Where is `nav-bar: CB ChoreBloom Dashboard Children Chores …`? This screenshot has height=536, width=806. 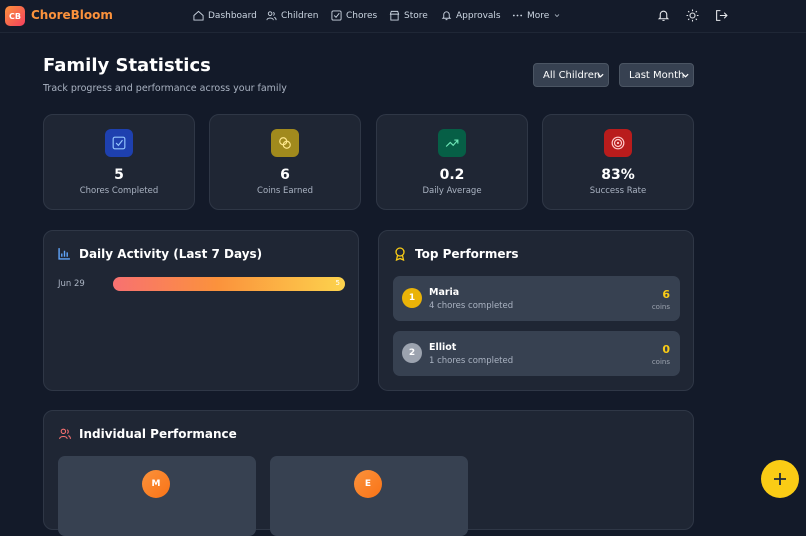
nav-bar: CB ChoreBloom Dashboard Children Chores … is located at coordinates (403, 16).